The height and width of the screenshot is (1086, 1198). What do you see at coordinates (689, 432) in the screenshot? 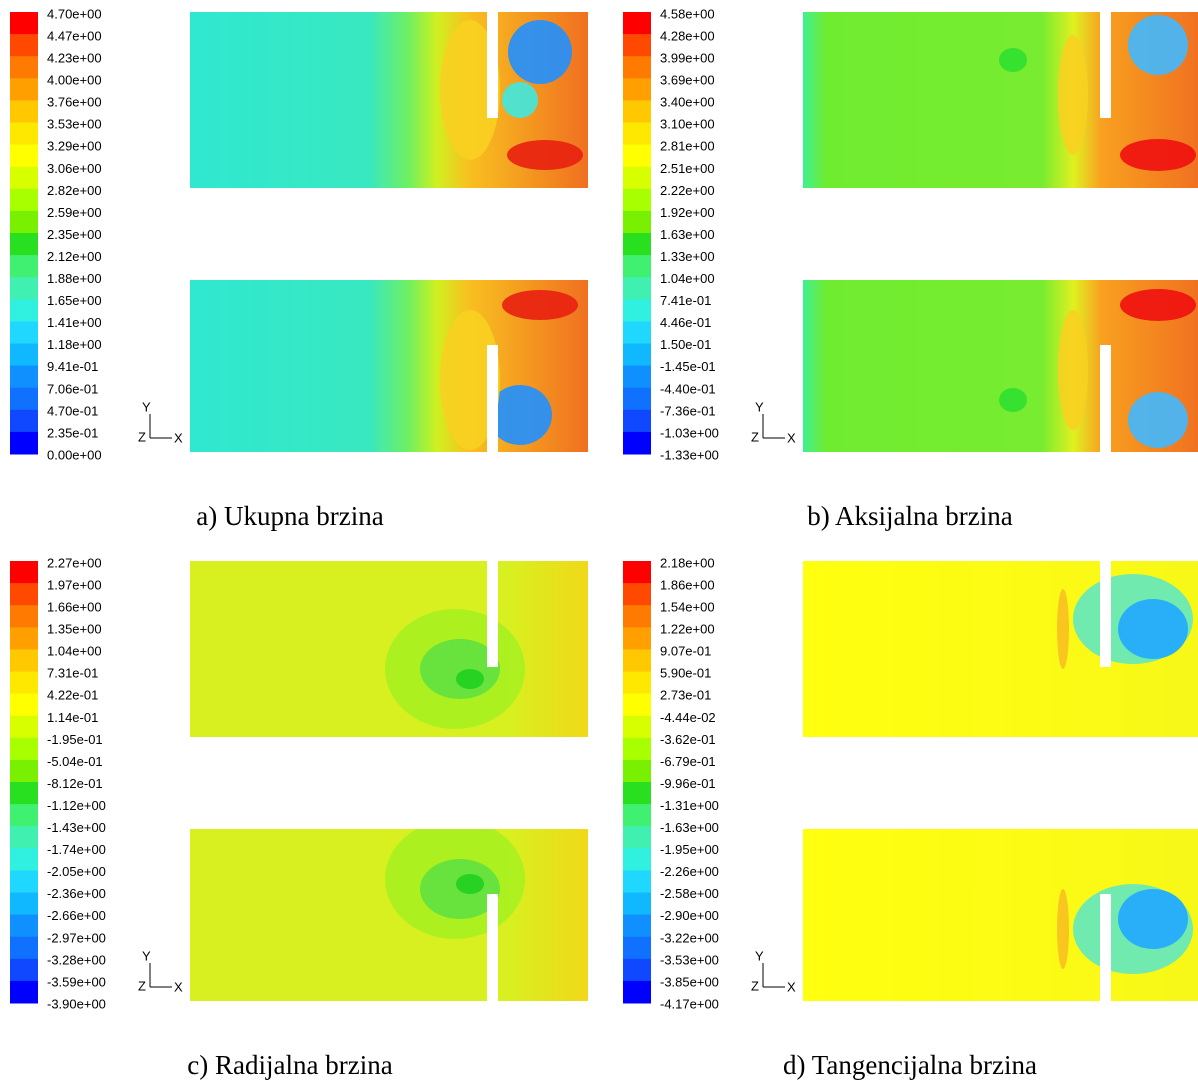
I see `colorbar-label: -1.03e+00` at bounding box center [689, 432].